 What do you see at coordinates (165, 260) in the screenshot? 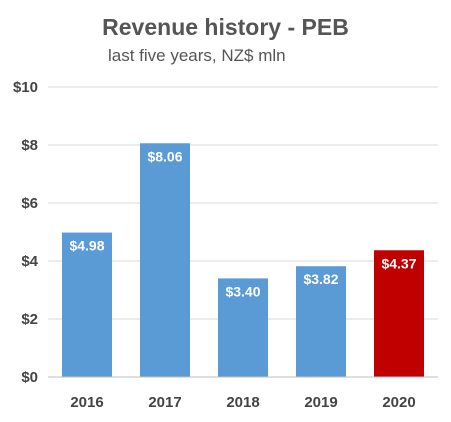
I see `bar-2017` at bounding box center [165, 260].